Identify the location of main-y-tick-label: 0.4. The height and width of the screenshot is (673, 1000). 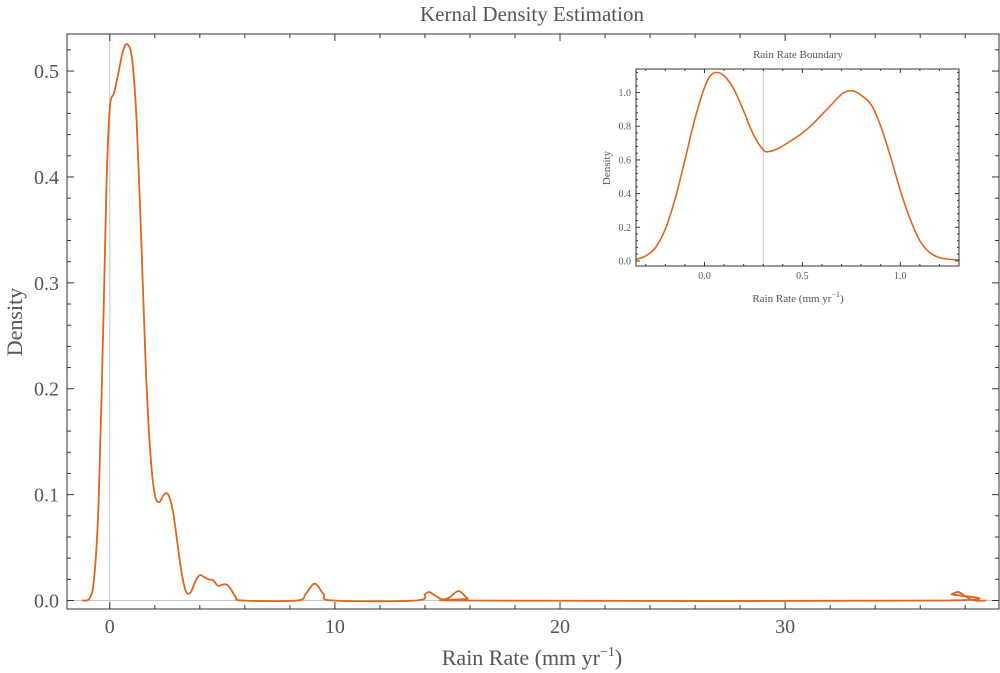
(46, 178).